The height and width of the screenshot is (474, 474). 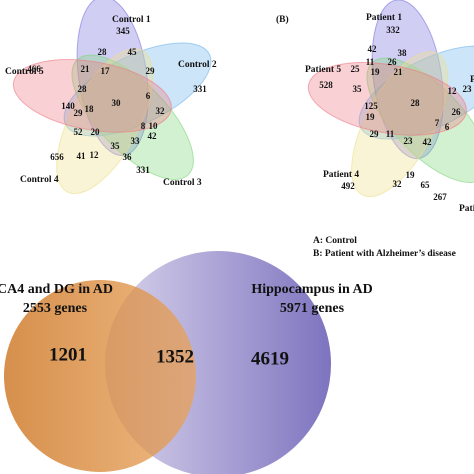 I want to click on region-count: 45, so click(x=133, y=52).